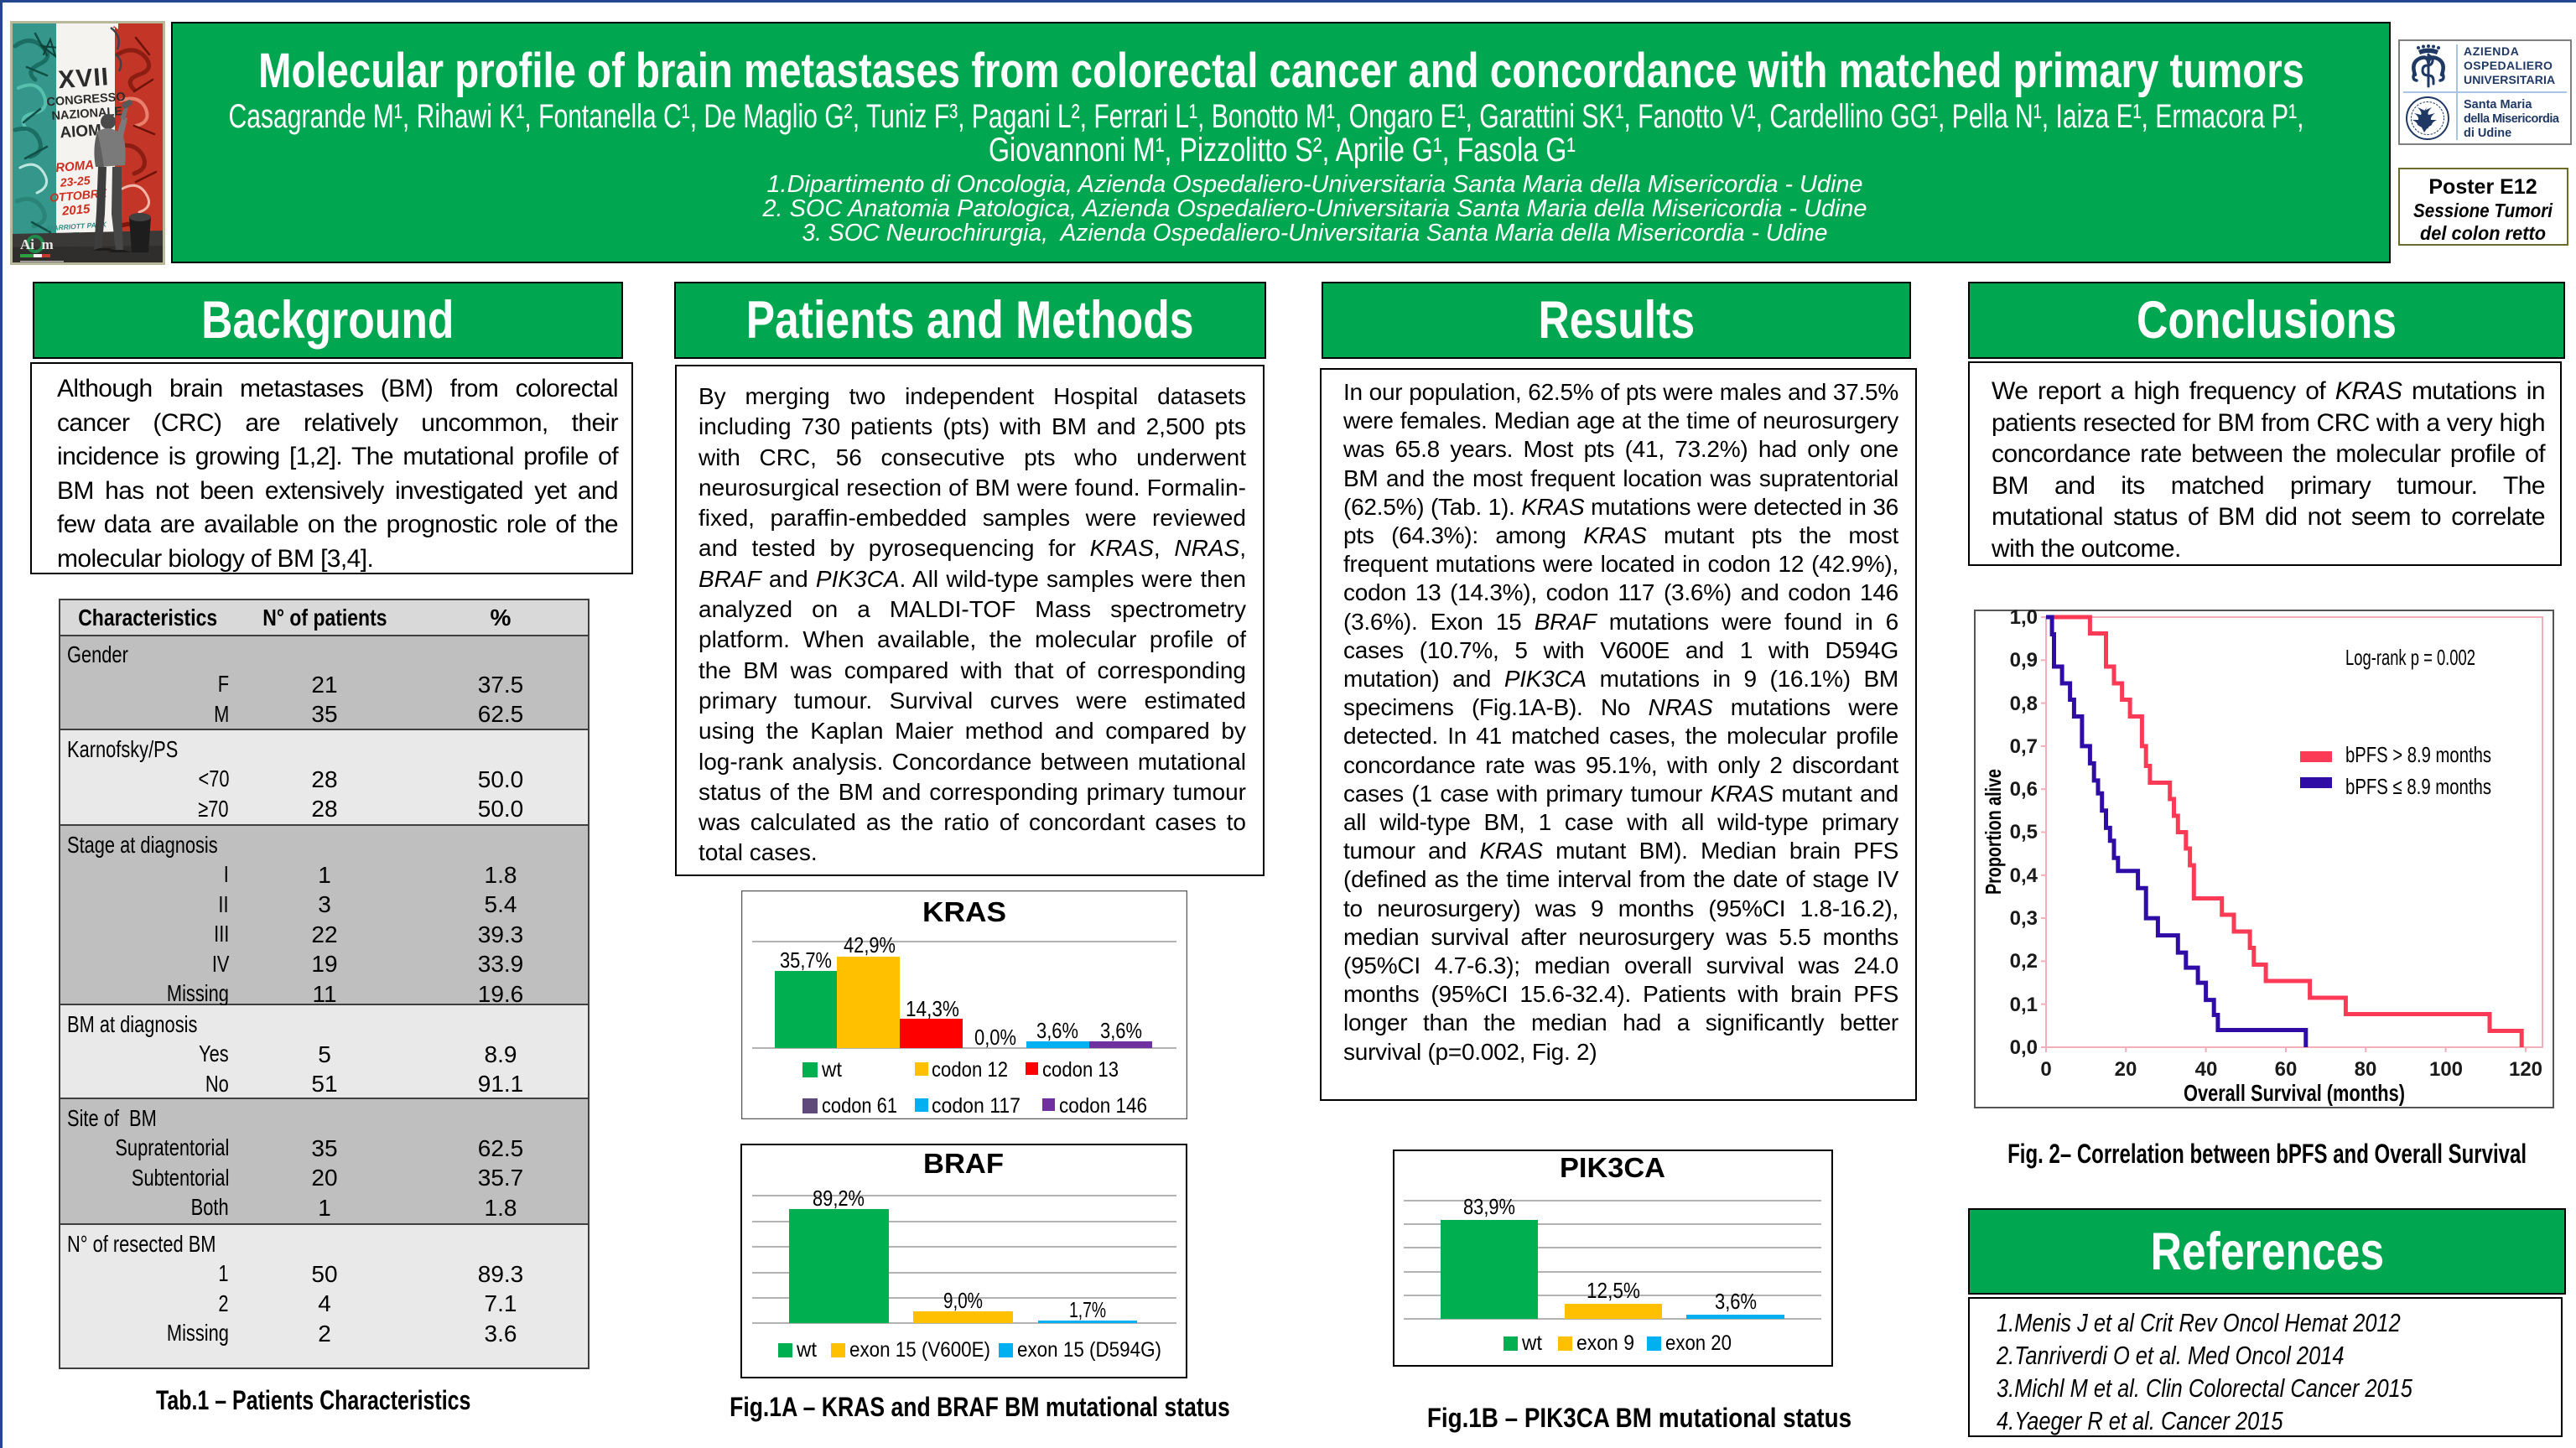 The image size is (2576, 1448). I want to click on svg-text: 2015, so click(75, 210).